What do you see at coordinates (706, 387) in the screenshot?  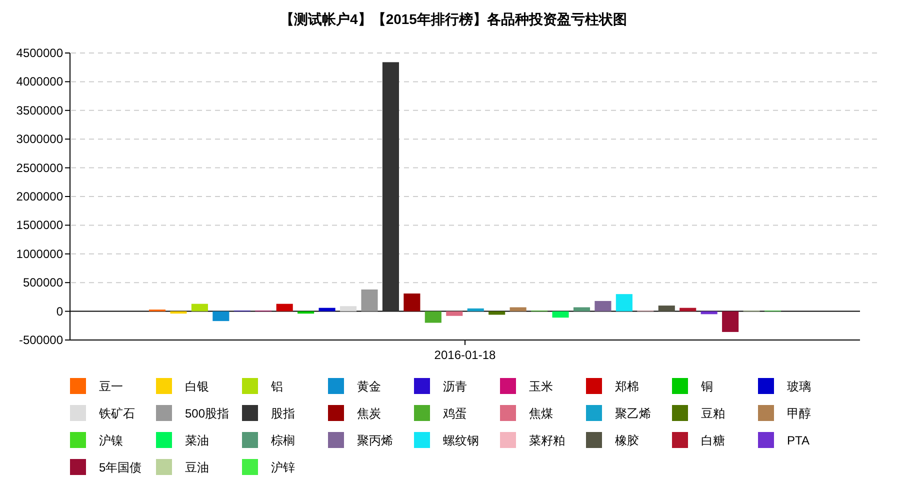 I see `legend-label: 铜` at bounding box center [706, 387].